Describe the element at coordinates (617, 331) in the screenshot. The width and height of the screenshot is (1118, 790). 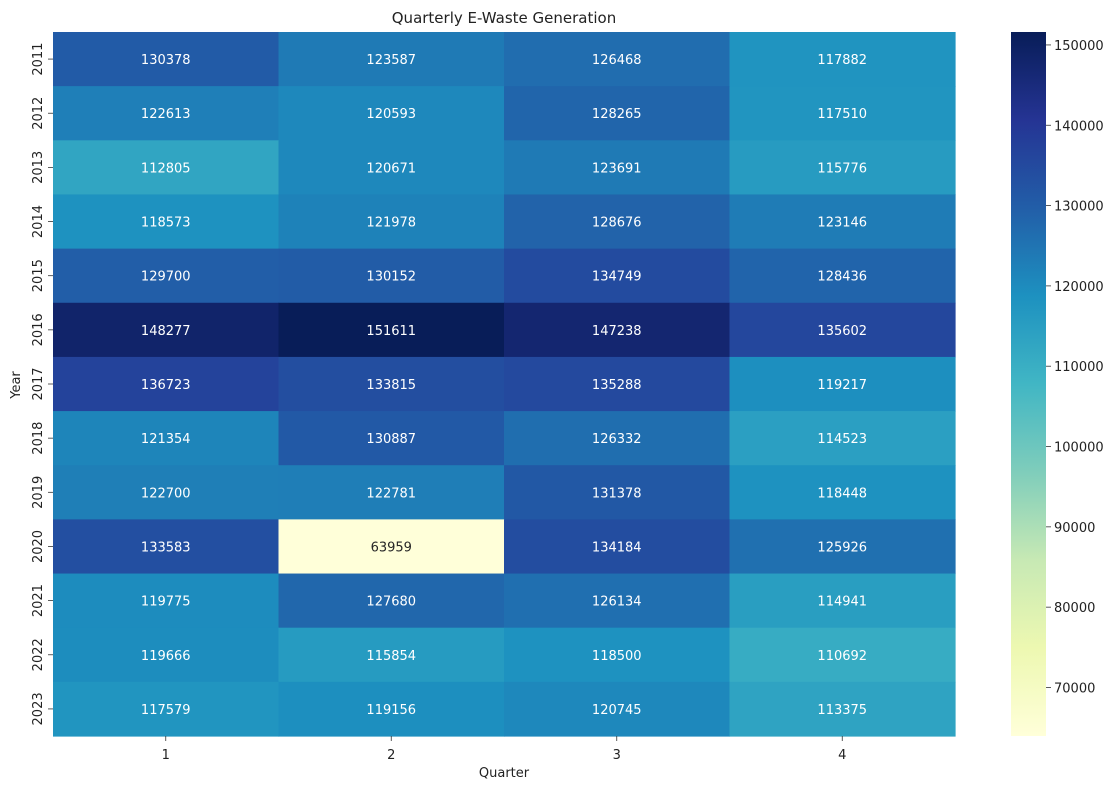
I see `cell-value-label: 147238` at that location.